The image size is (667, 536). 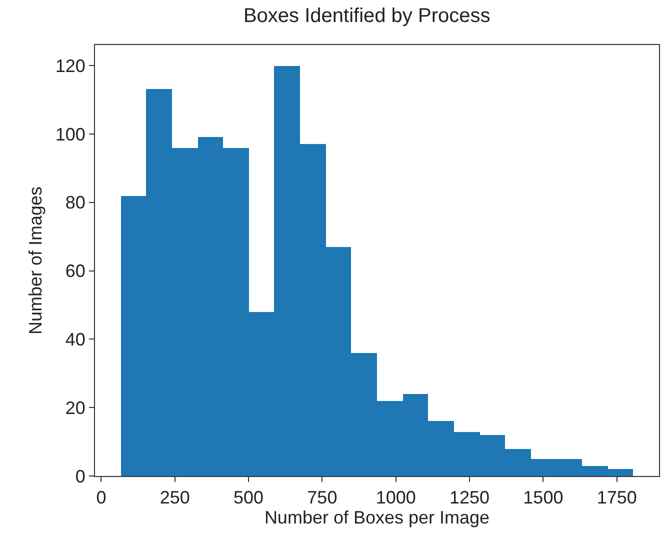 I want to click on y-tick-label: 60, so click(x=75, y=271).